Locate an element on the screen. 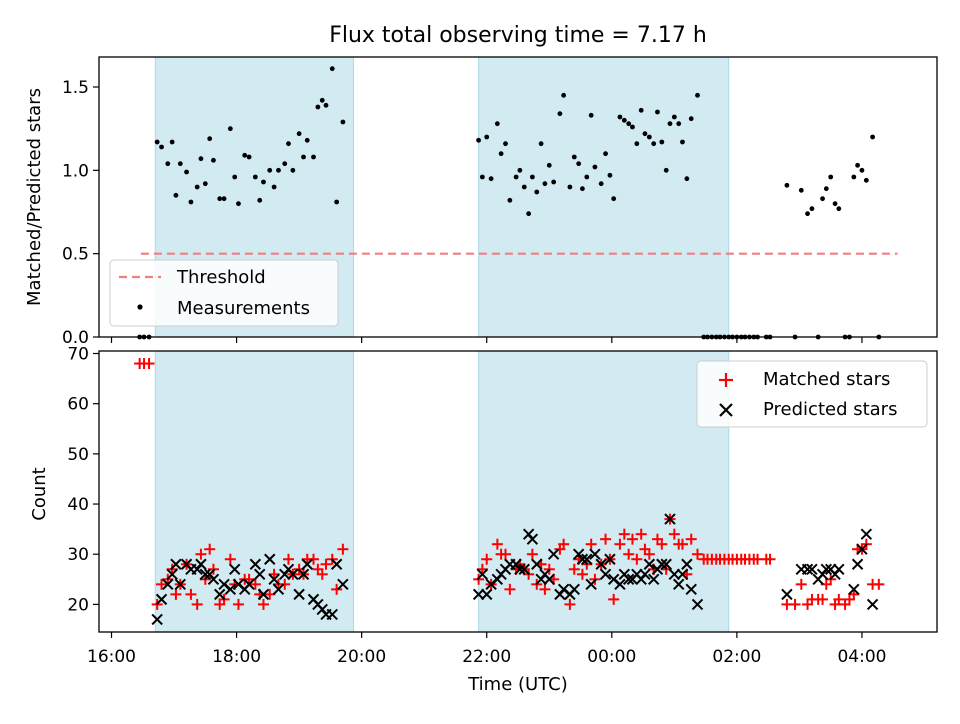  top-y-ticks: 0.0 0.5 1.0 1.5 is located at coordinates (80, 213).